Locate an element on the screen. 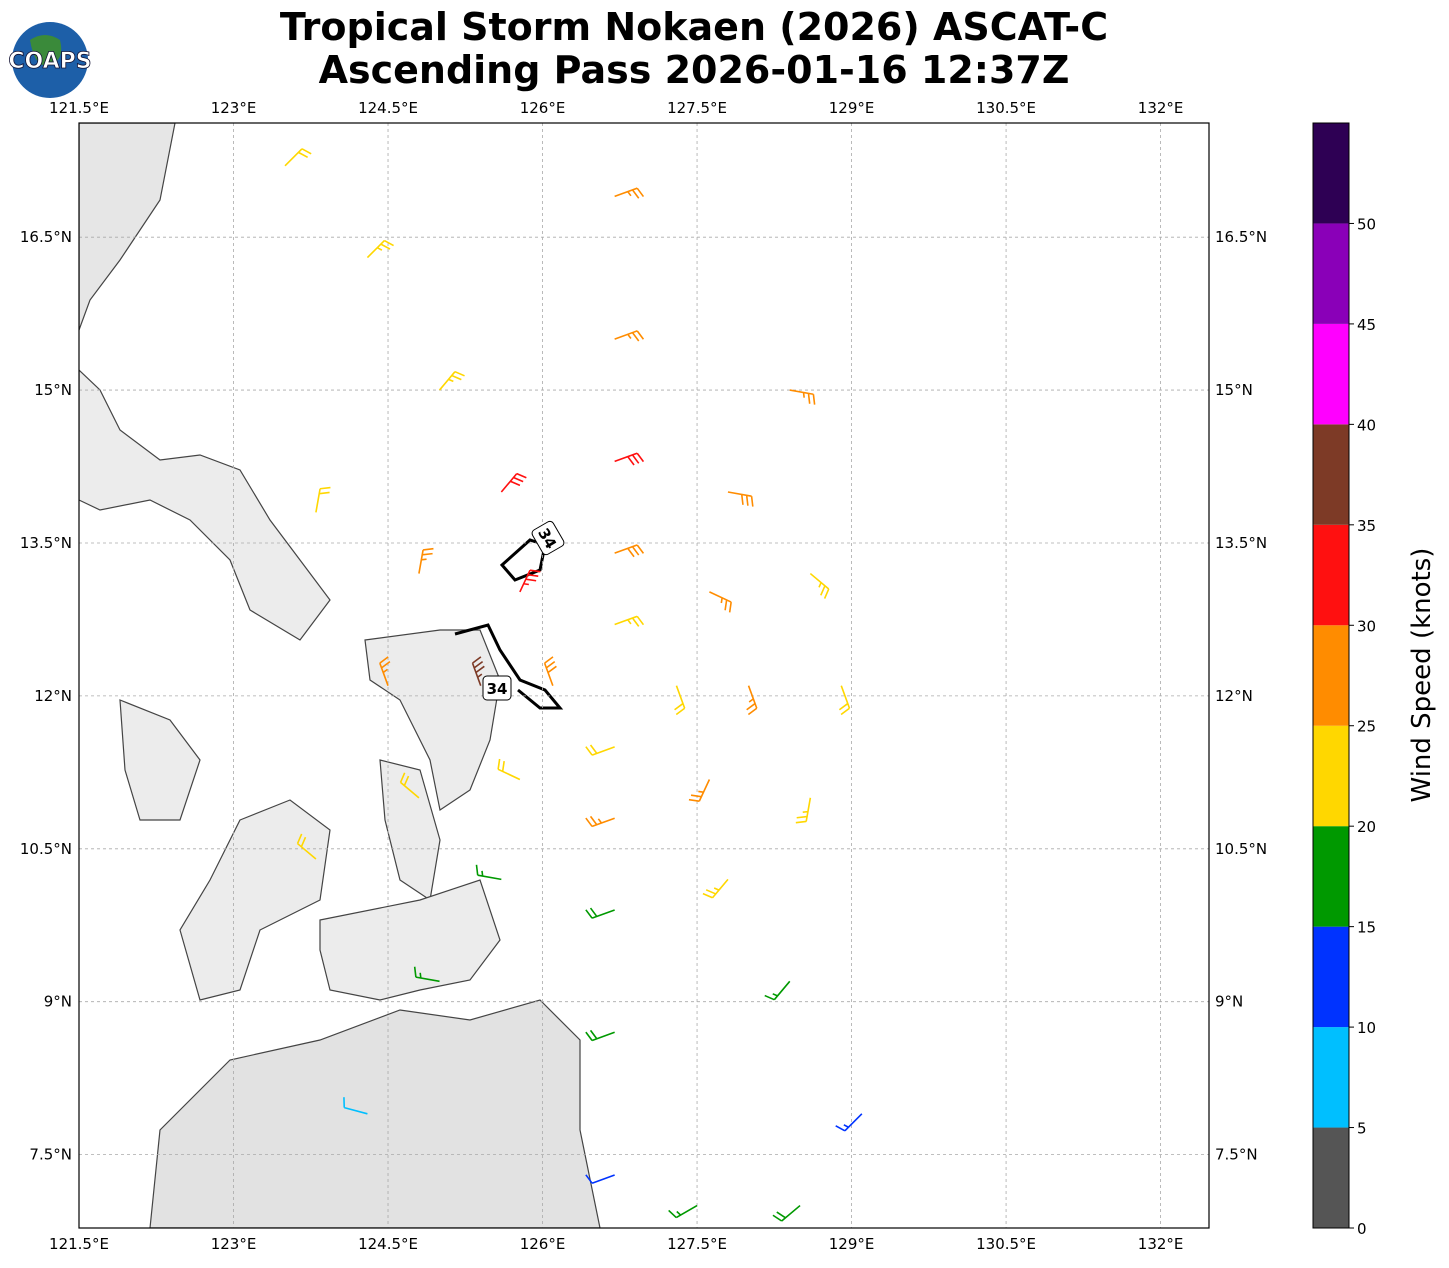 This screenshot has width=1449, height=1268. colorbar-tick-label: 35 is located at coordinates (1366, 526).